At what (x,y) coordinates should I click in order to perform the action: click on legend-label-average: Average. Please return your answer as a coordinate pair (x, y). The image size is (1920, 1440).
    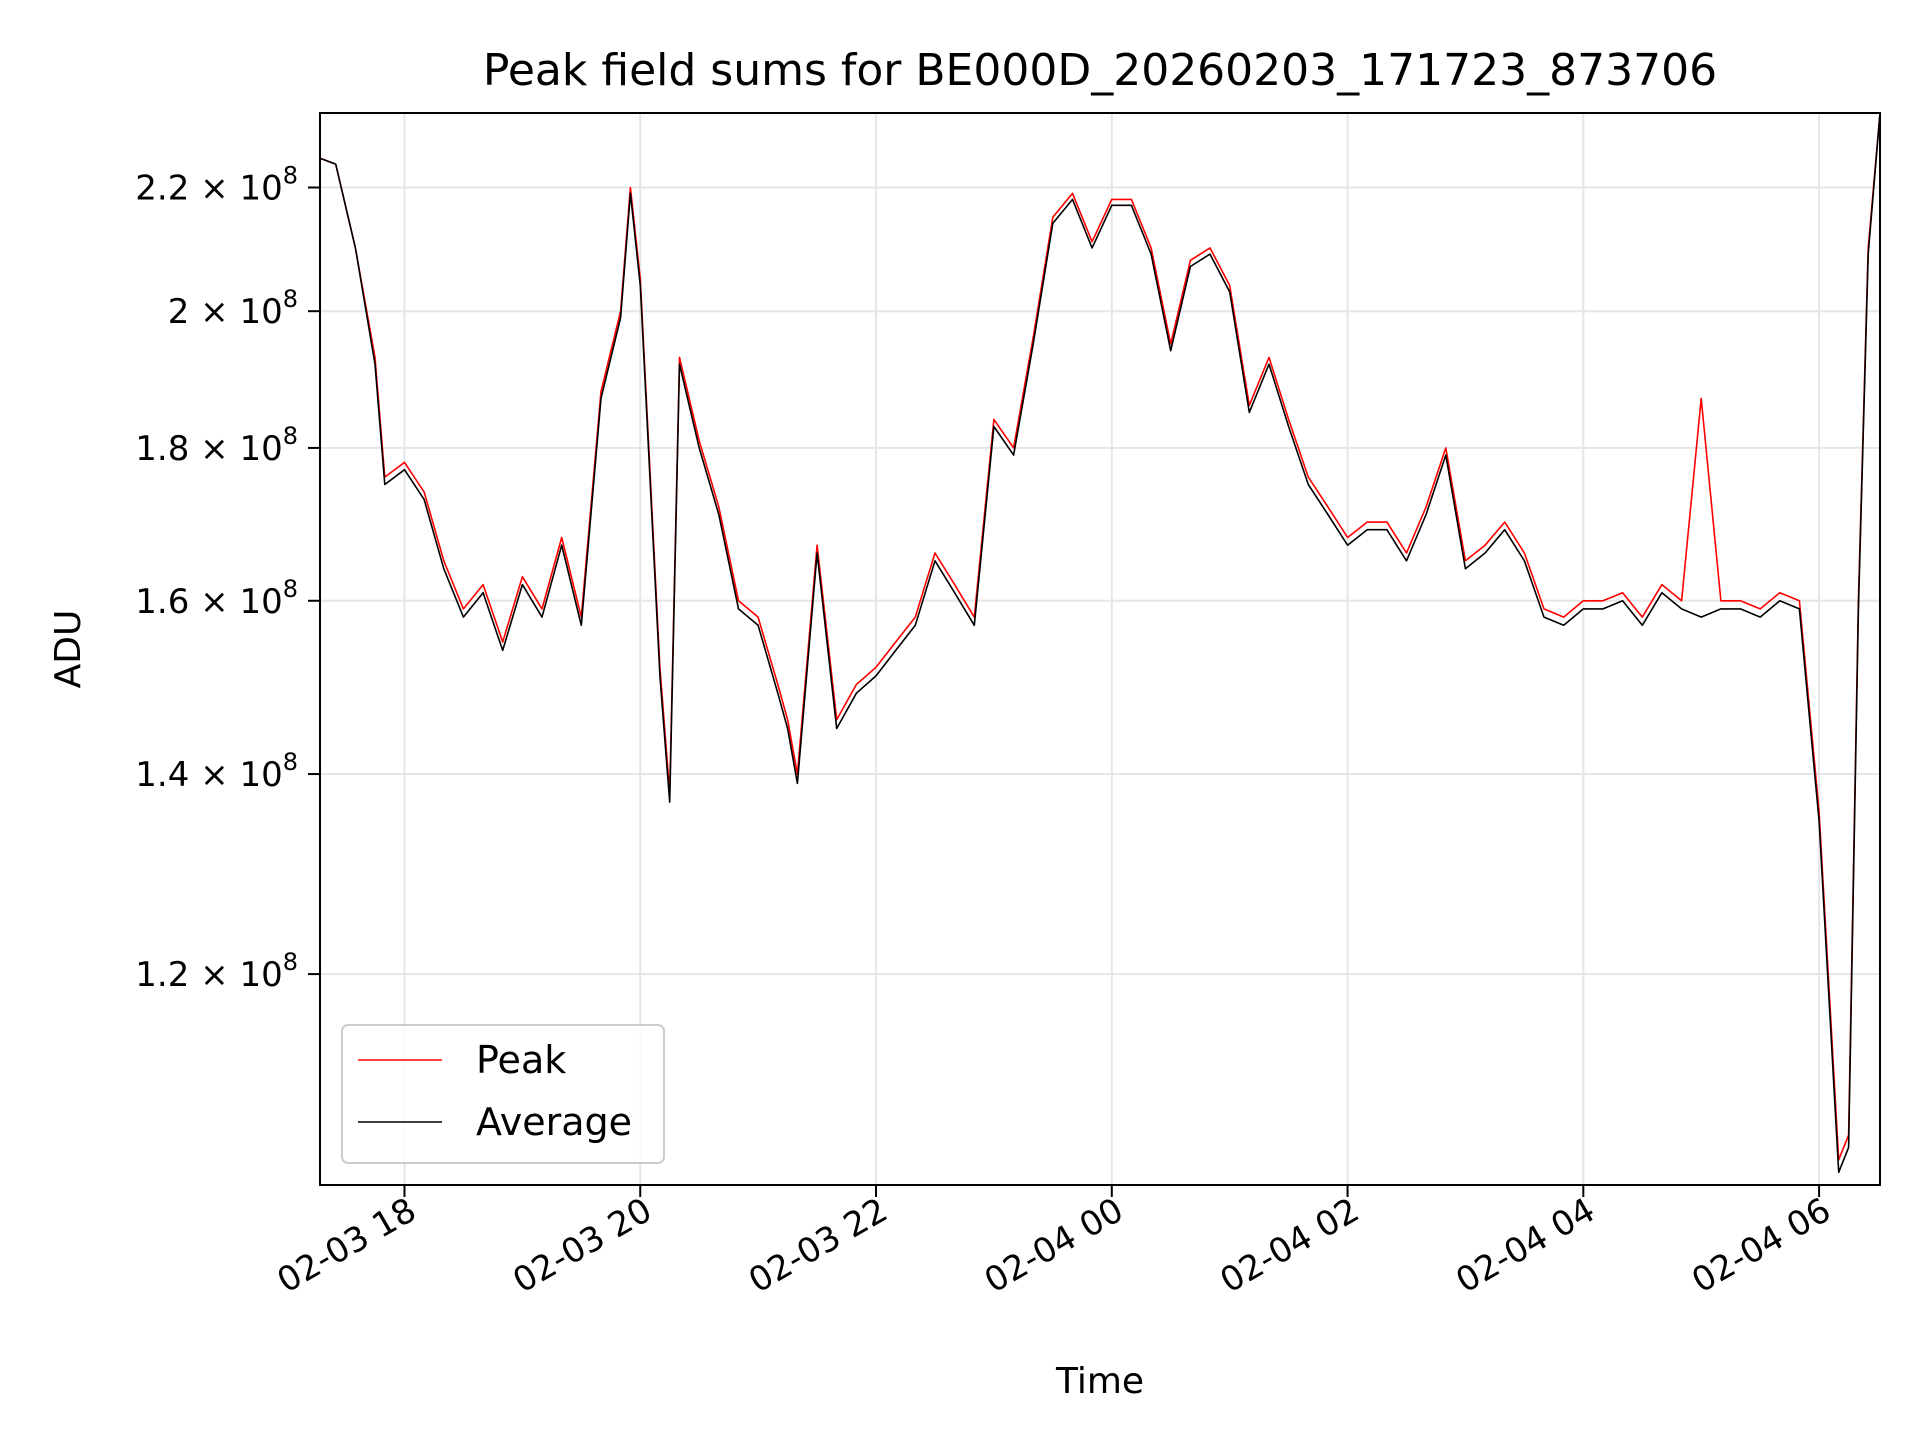
    Looking at the image, I should click on (554, 1122).